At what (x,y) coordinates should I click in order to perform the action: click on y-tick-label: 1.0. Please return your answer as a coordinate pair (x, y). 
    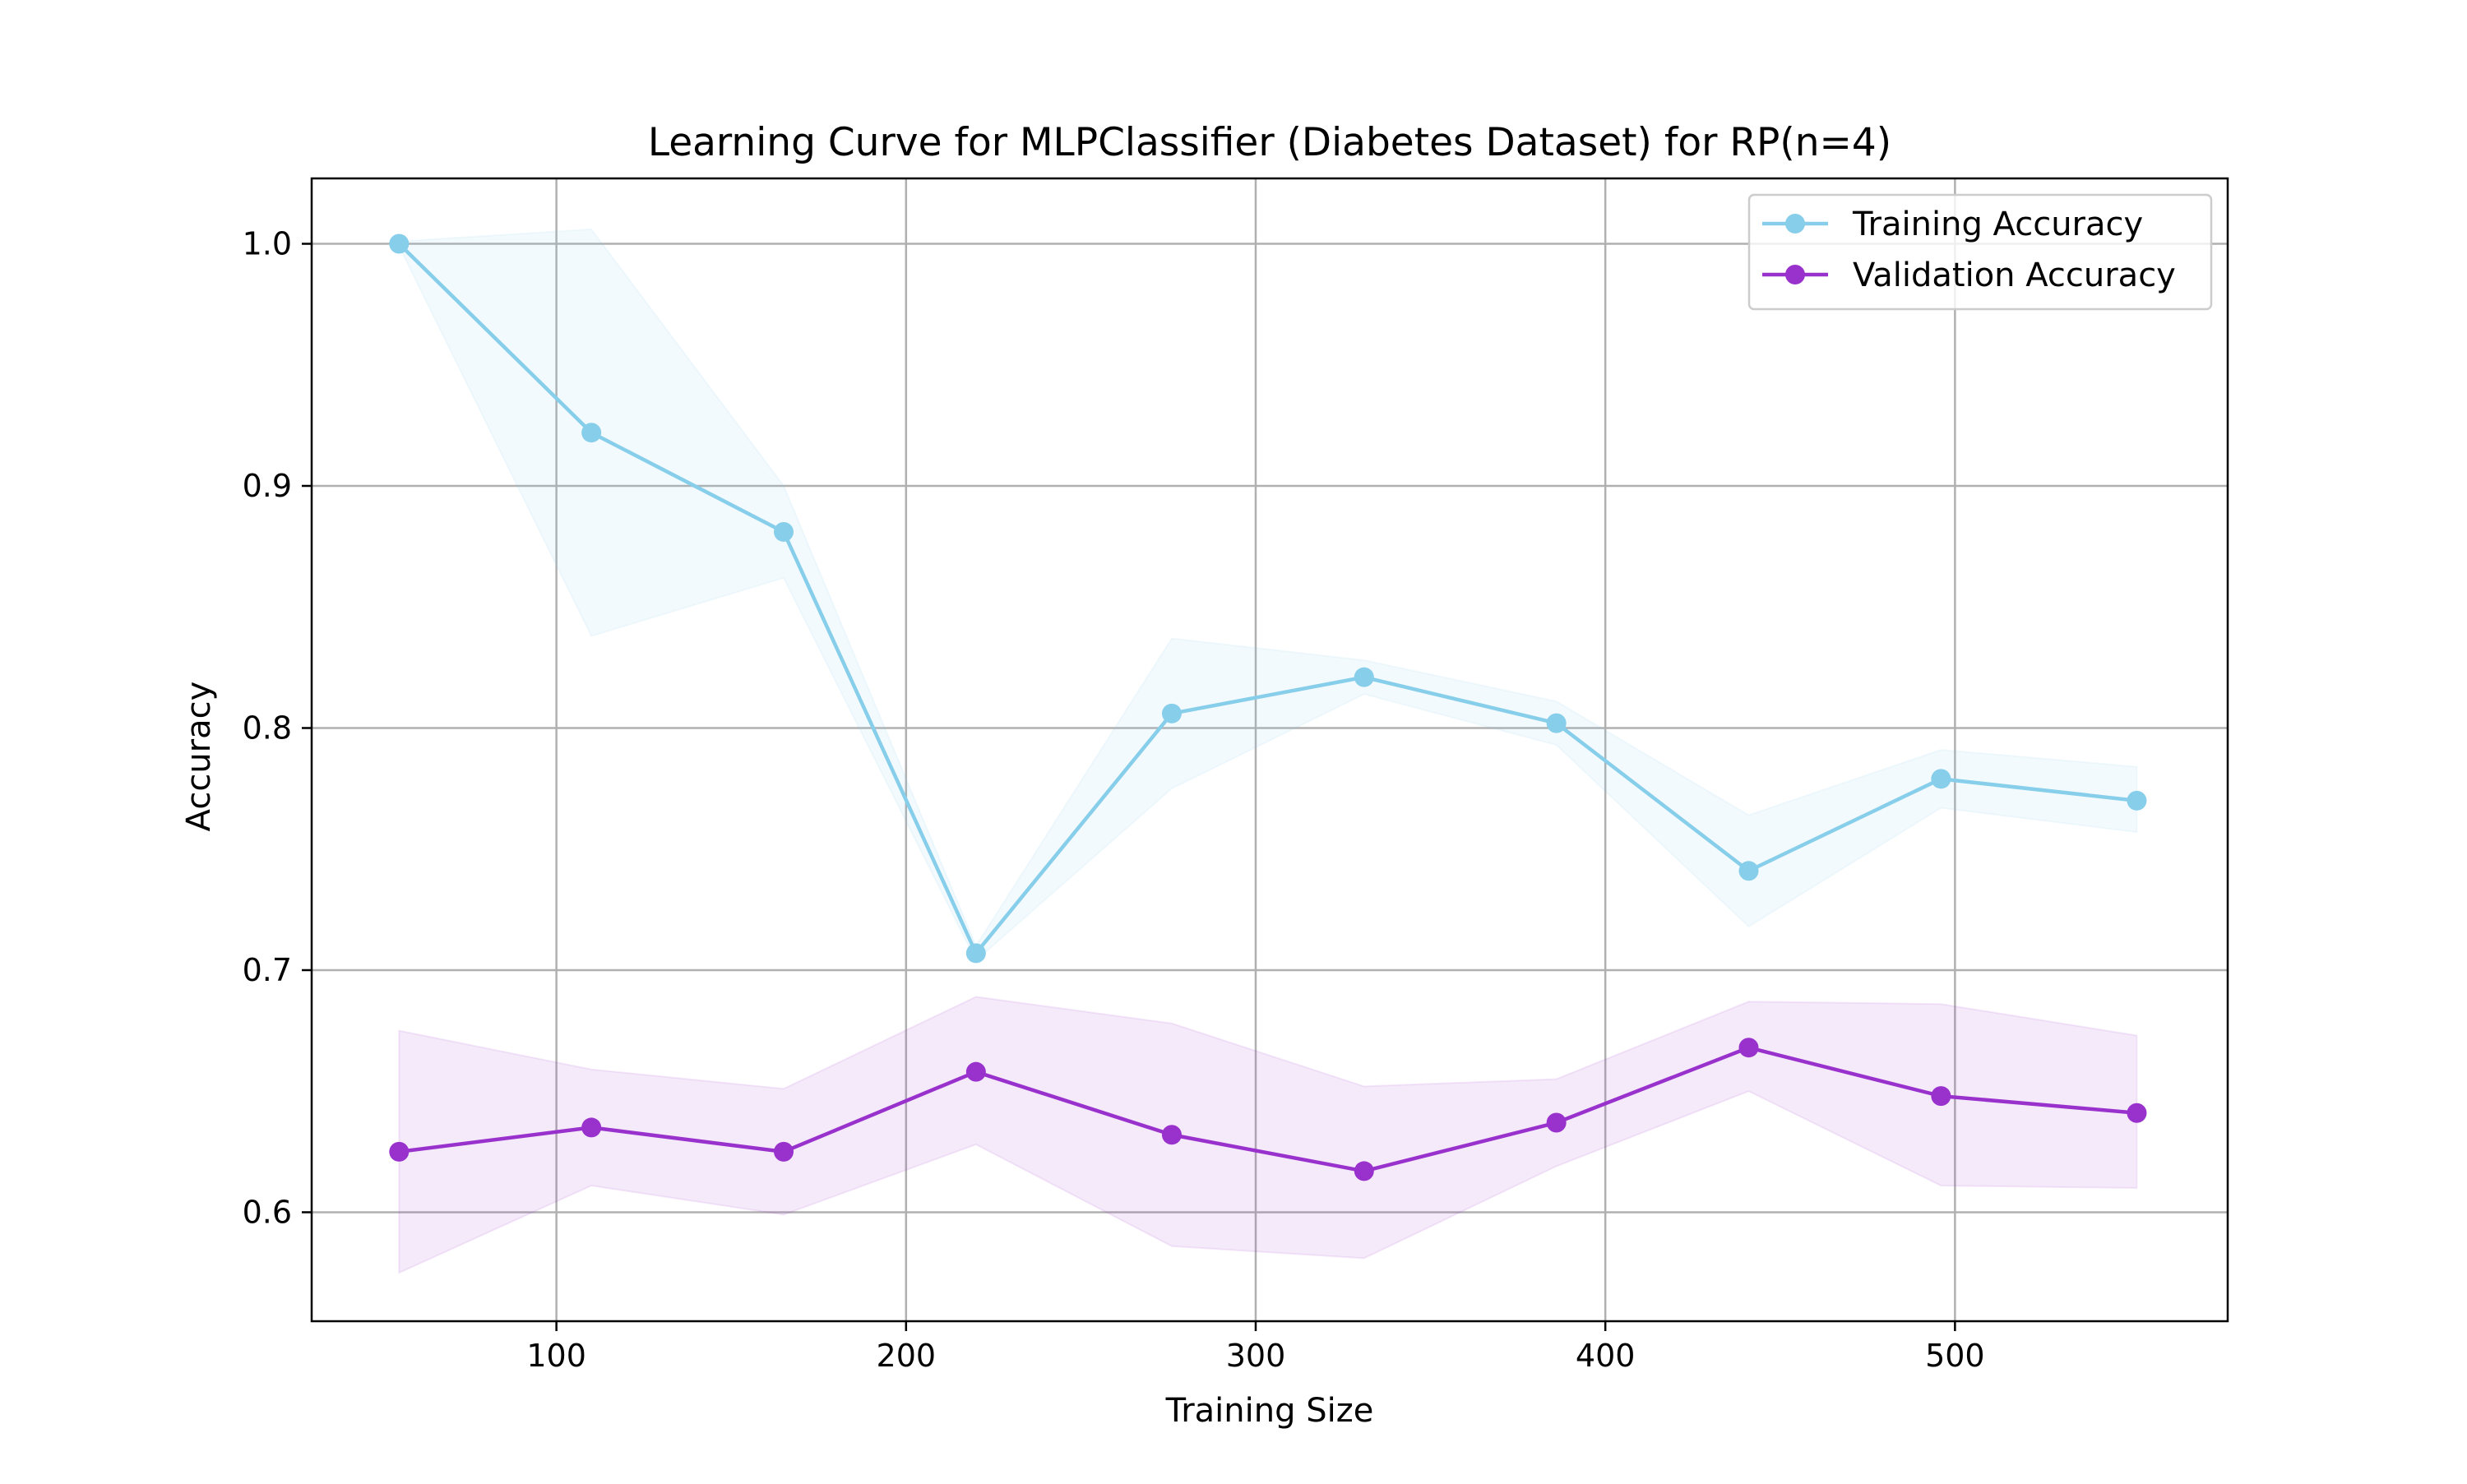
    Looking at the image, I should click on (267, 244).